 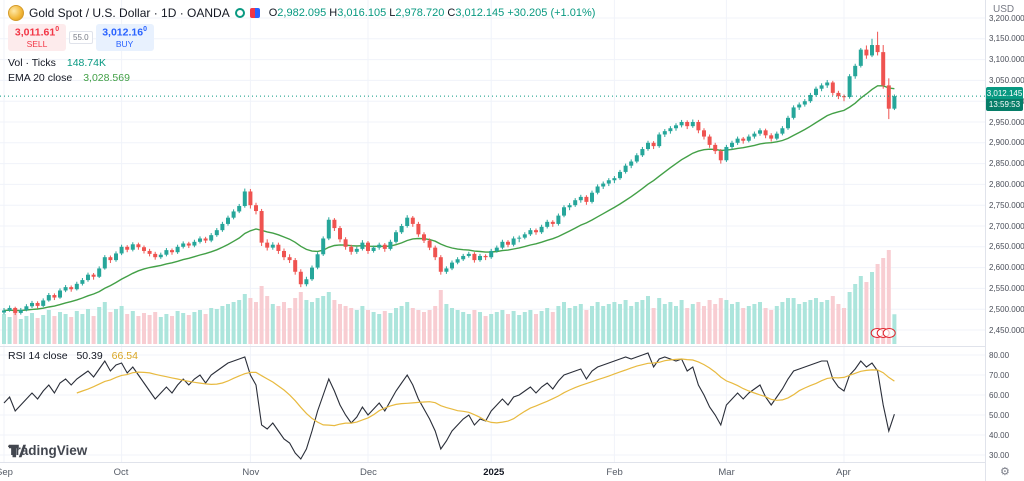 I want to click on price-tick-label: 3,150.000, so click(x=1006, y=39).